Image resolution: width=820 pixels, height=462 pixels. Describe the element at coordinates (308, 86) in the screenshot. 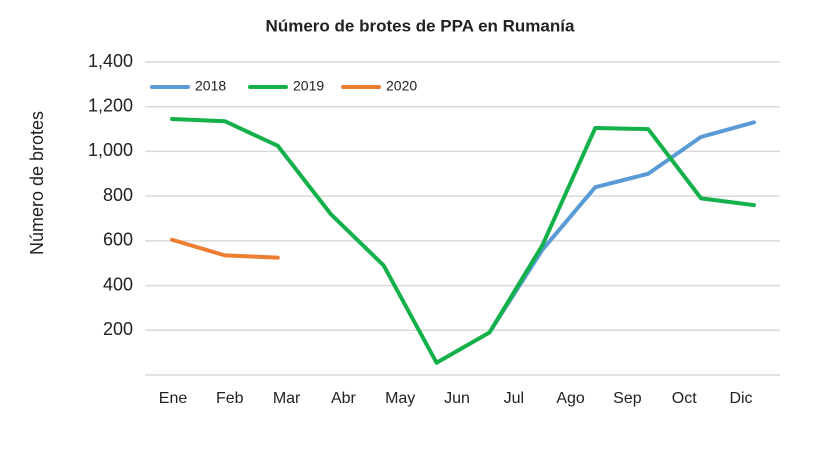

I see `legend-label: 2019` at that location.